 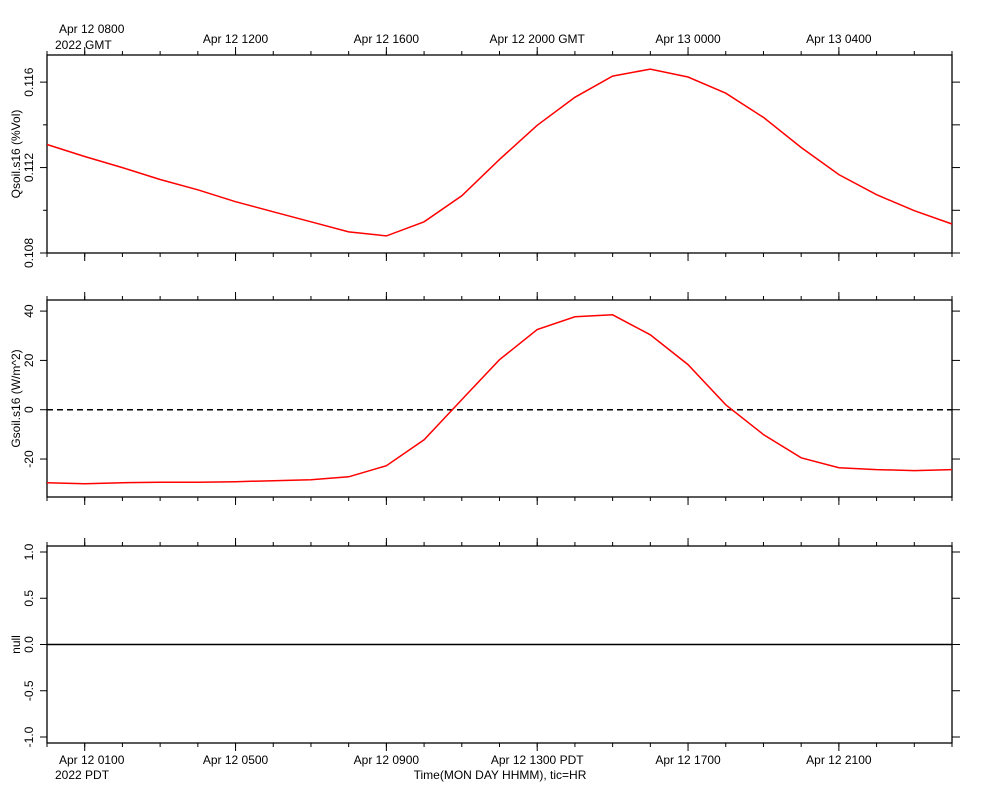 I want to click on y-tick-label: 0.116, so click(x=29, y=81).